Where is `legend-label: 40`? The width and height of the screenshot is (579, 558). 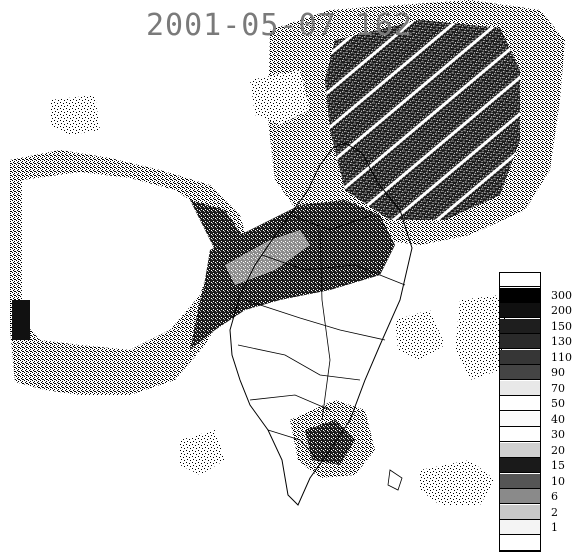 legend-label: 40 is located at coordinates (558, 419).